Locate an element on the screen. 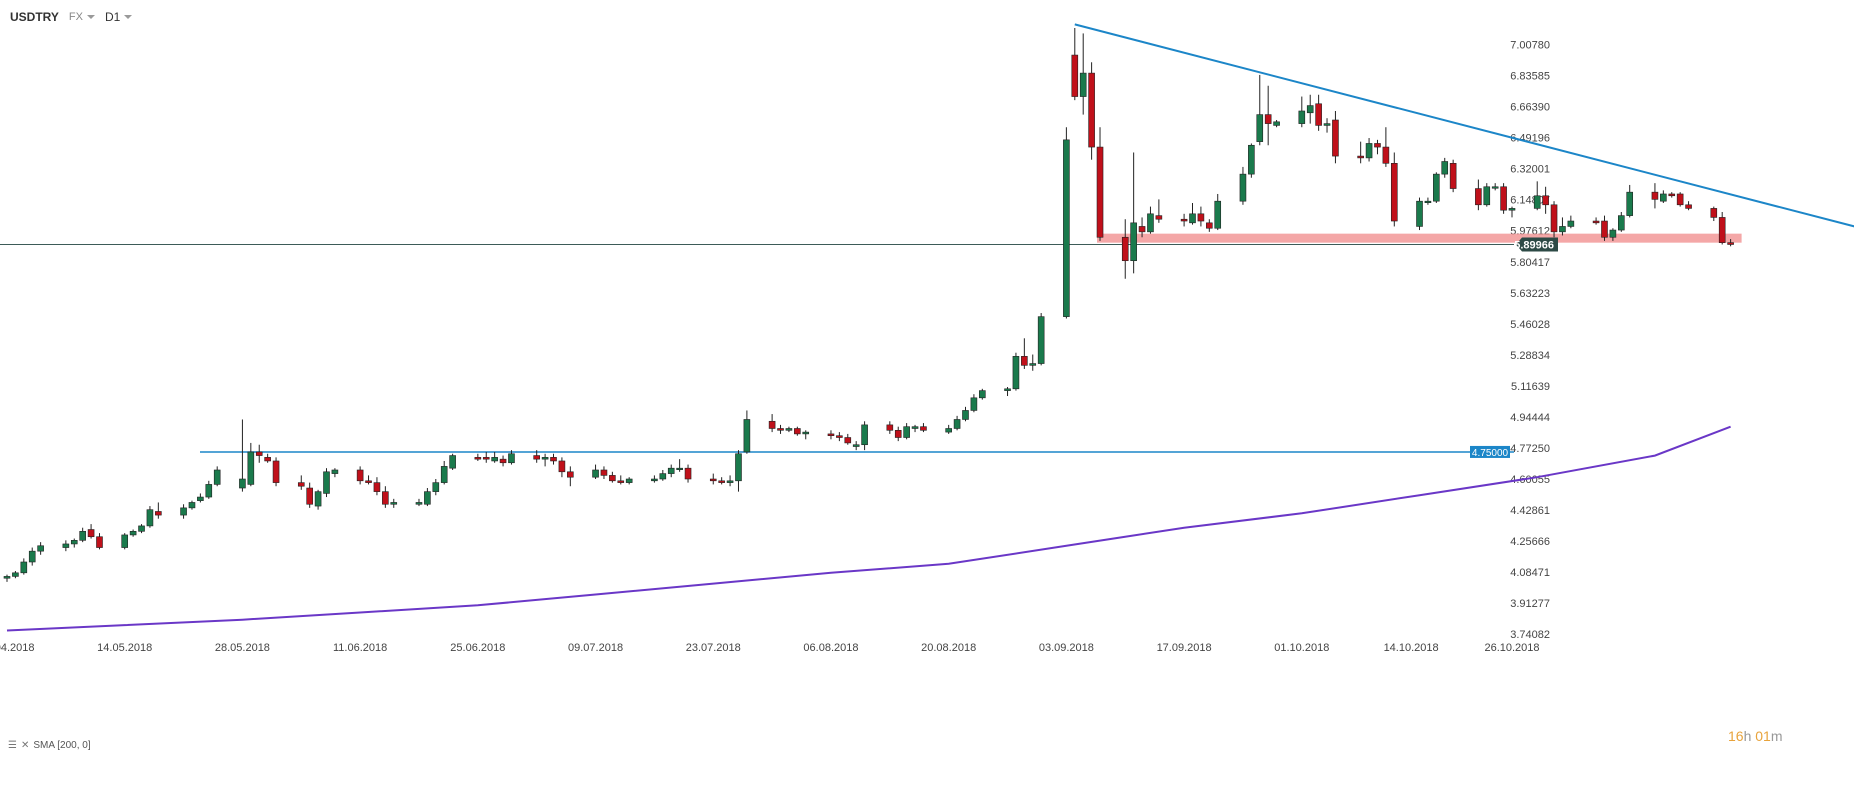 This screenshot has height=786, width=1854. interval-dropdown: D1 is located at coordinates (118, 17).